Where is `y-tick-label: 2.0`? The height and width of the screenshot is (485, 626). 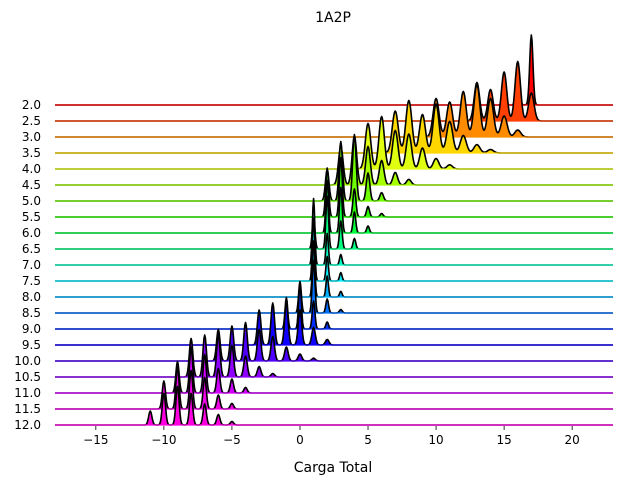 y-tick-label: 2.0 is located at coordinates (31, 105).